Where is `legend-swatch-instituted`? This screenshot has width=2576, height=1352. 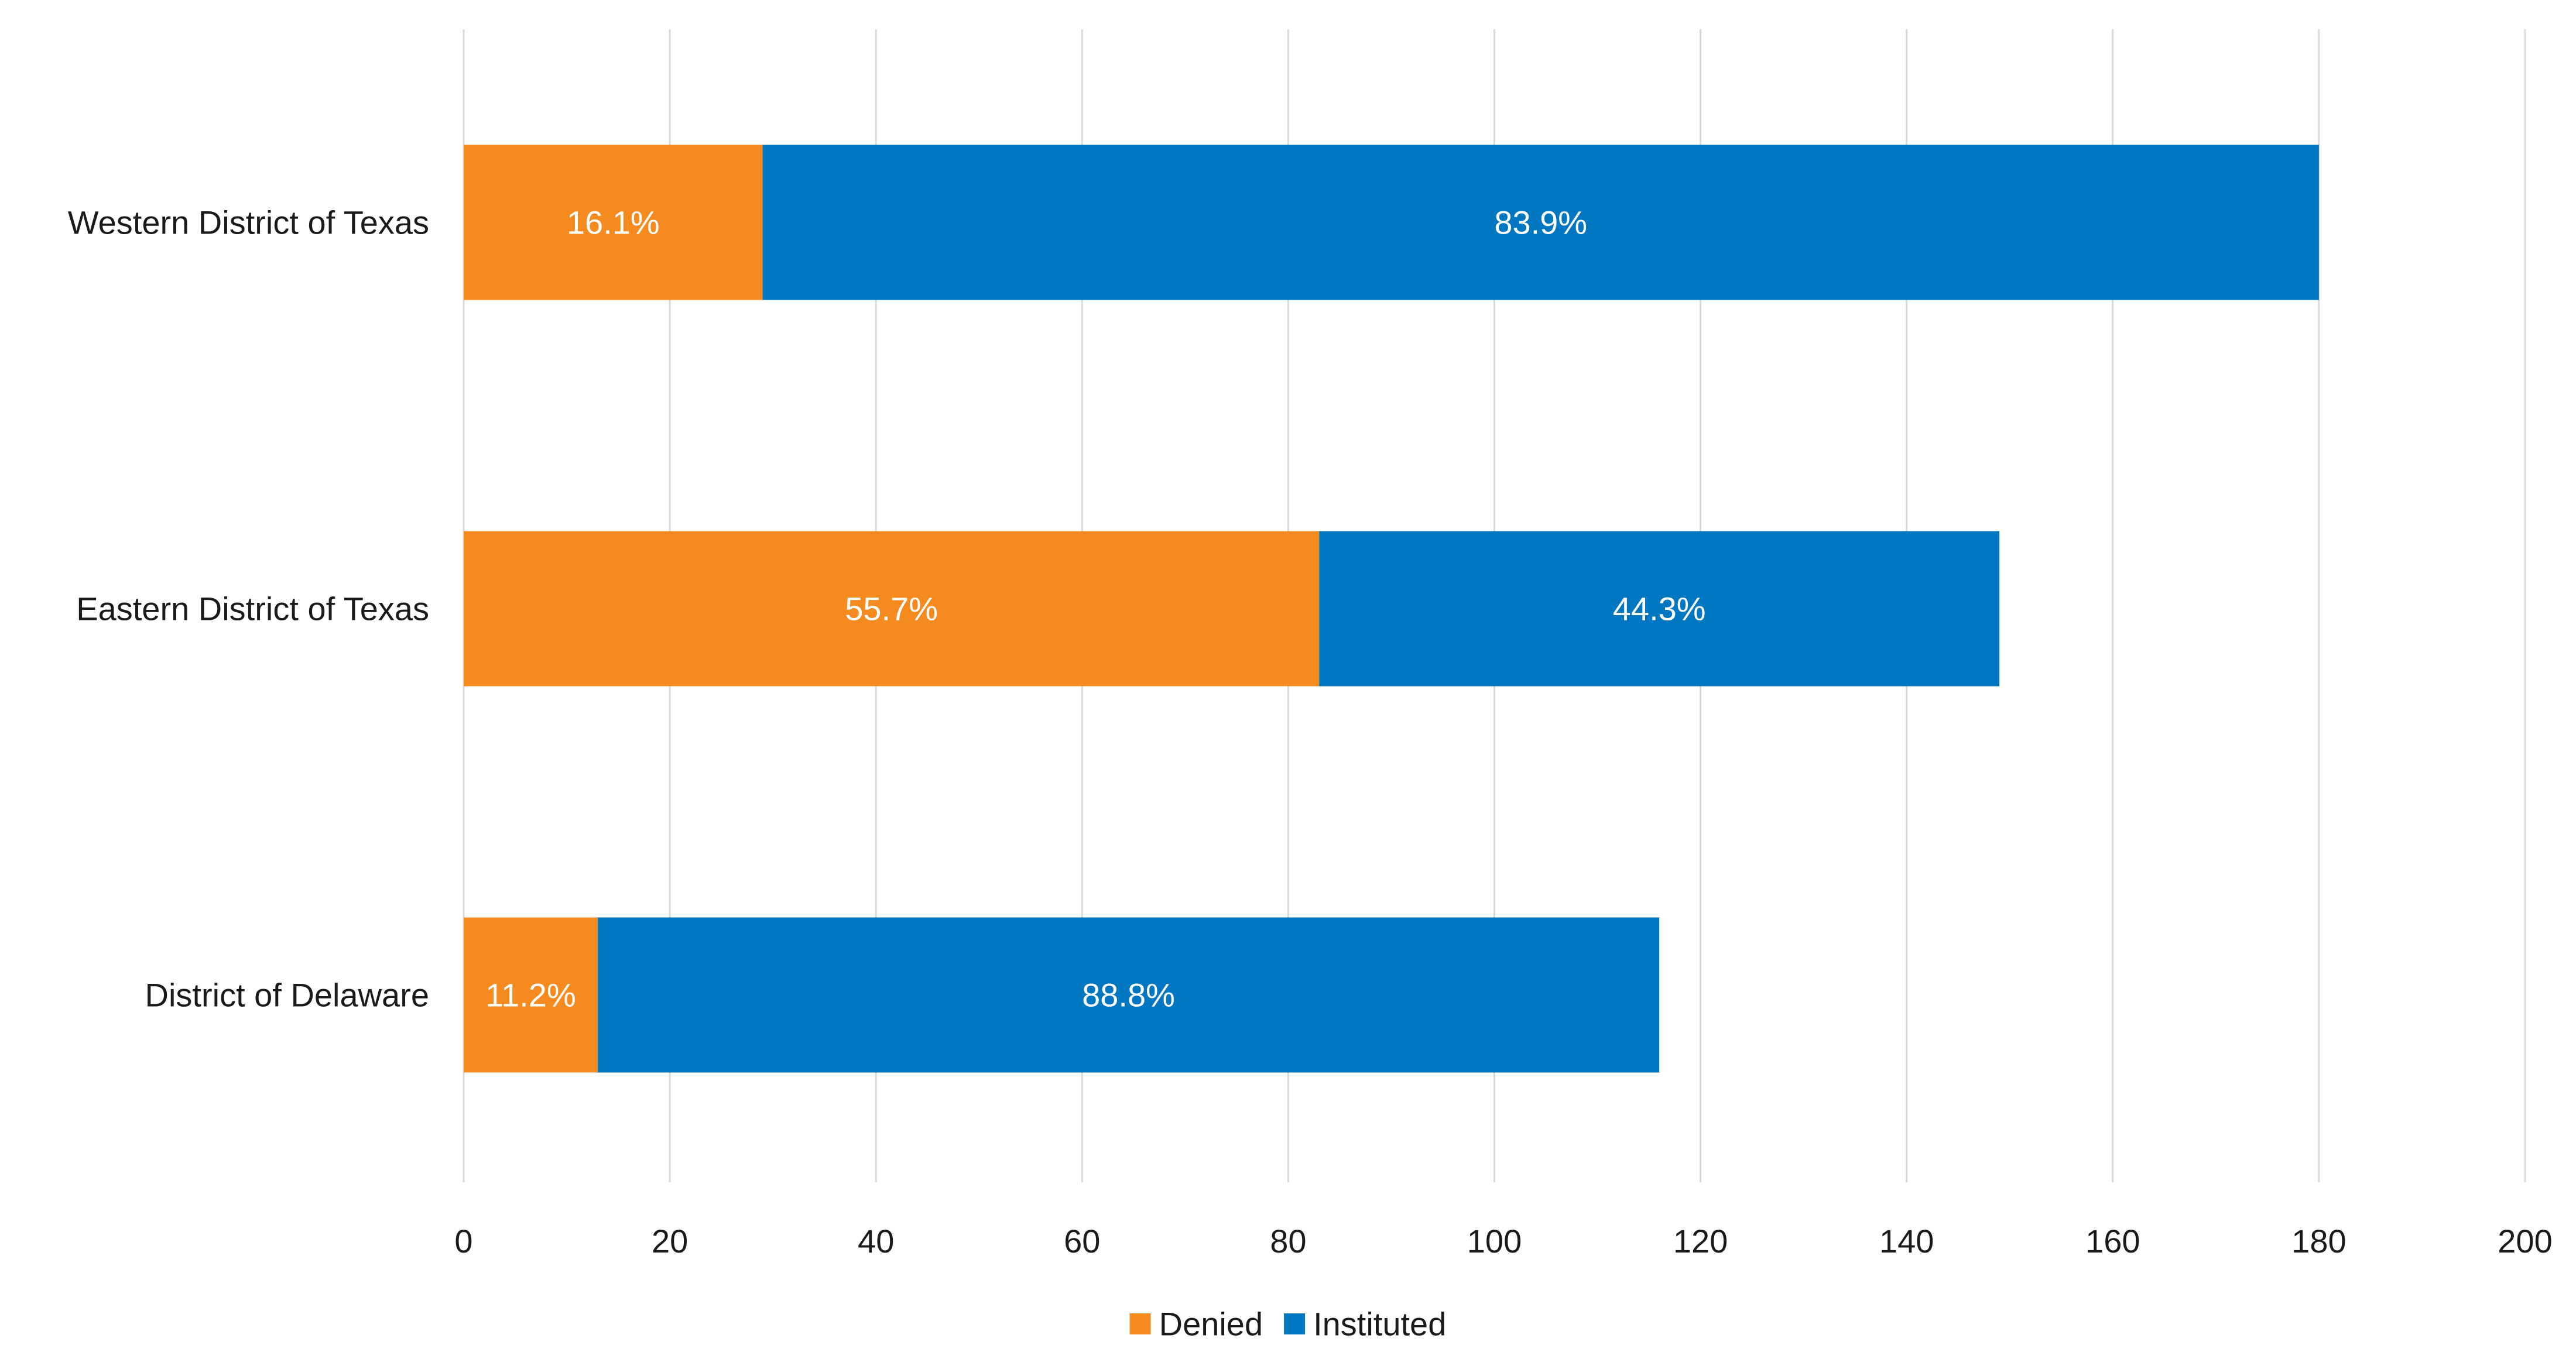
legend-swatch-instituted is located at coordinates (1295, 1323).